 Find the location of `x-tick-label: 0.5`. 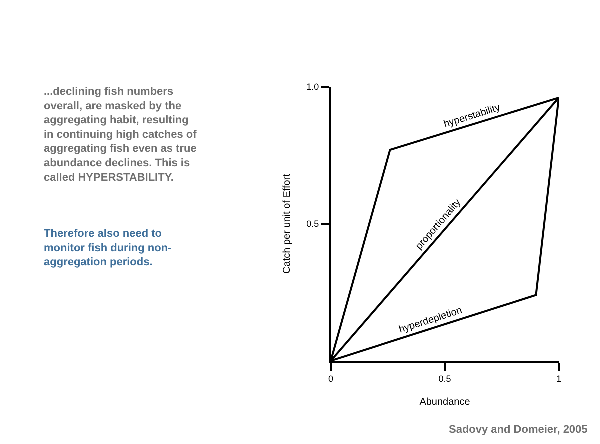

x-tick-label: 0.5 is located at coordinates (445, 379).